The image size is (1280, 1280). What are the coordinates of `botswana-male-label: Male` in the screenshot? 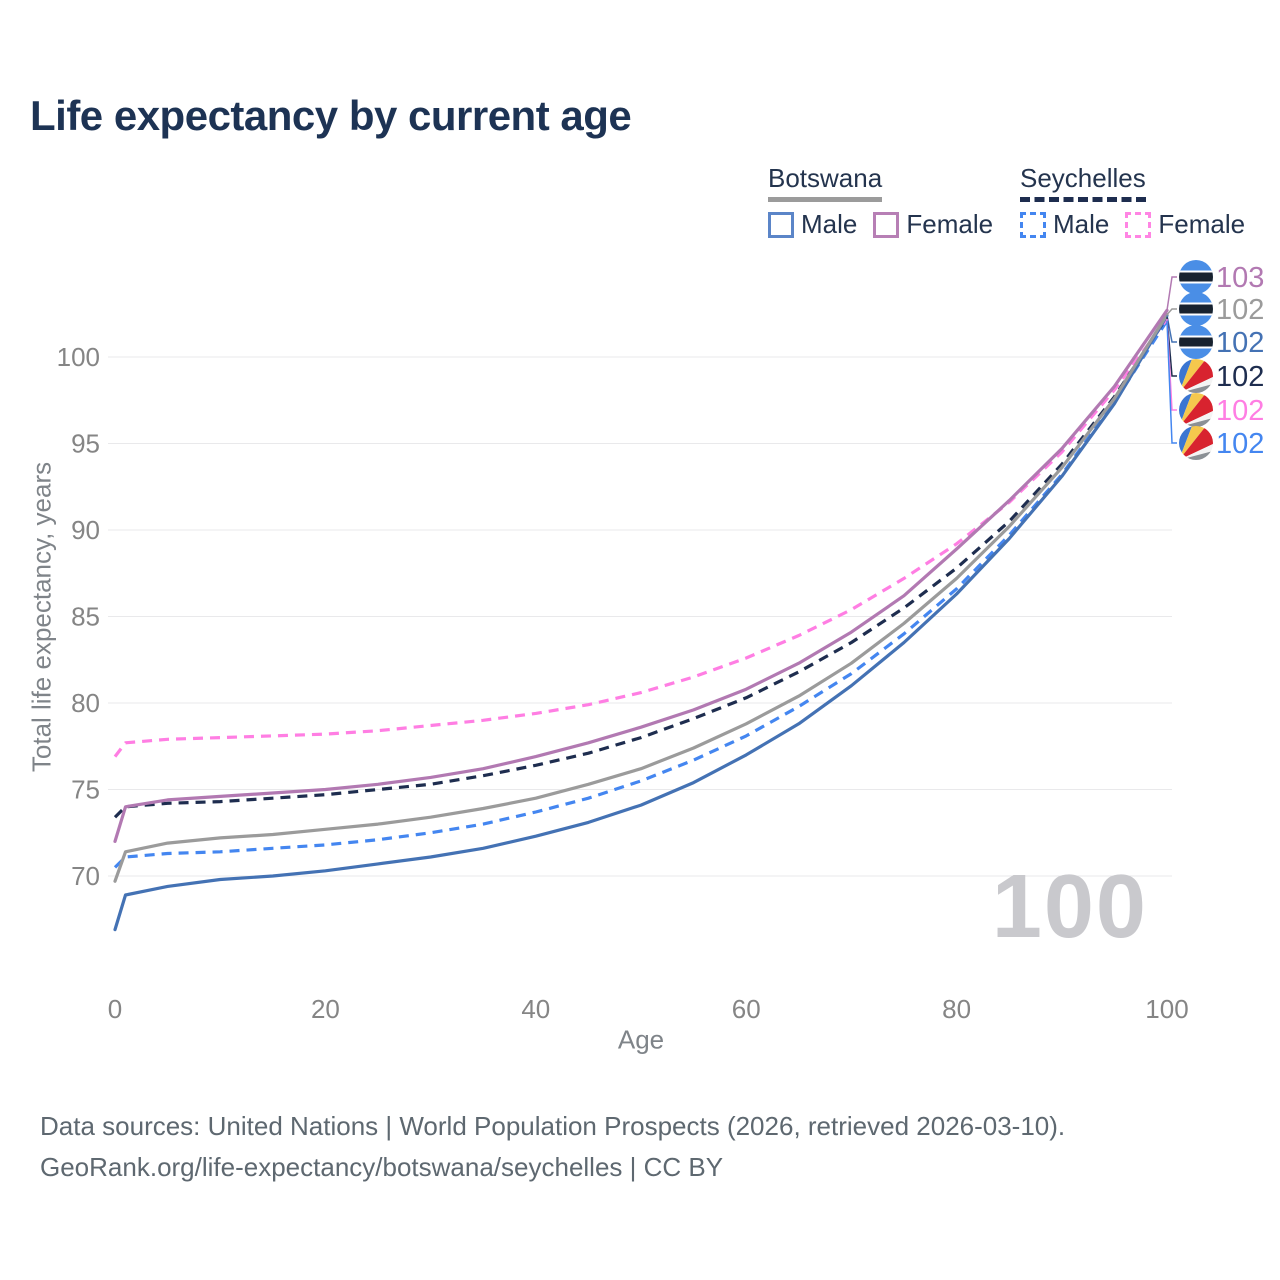 It's located at (829, 224).